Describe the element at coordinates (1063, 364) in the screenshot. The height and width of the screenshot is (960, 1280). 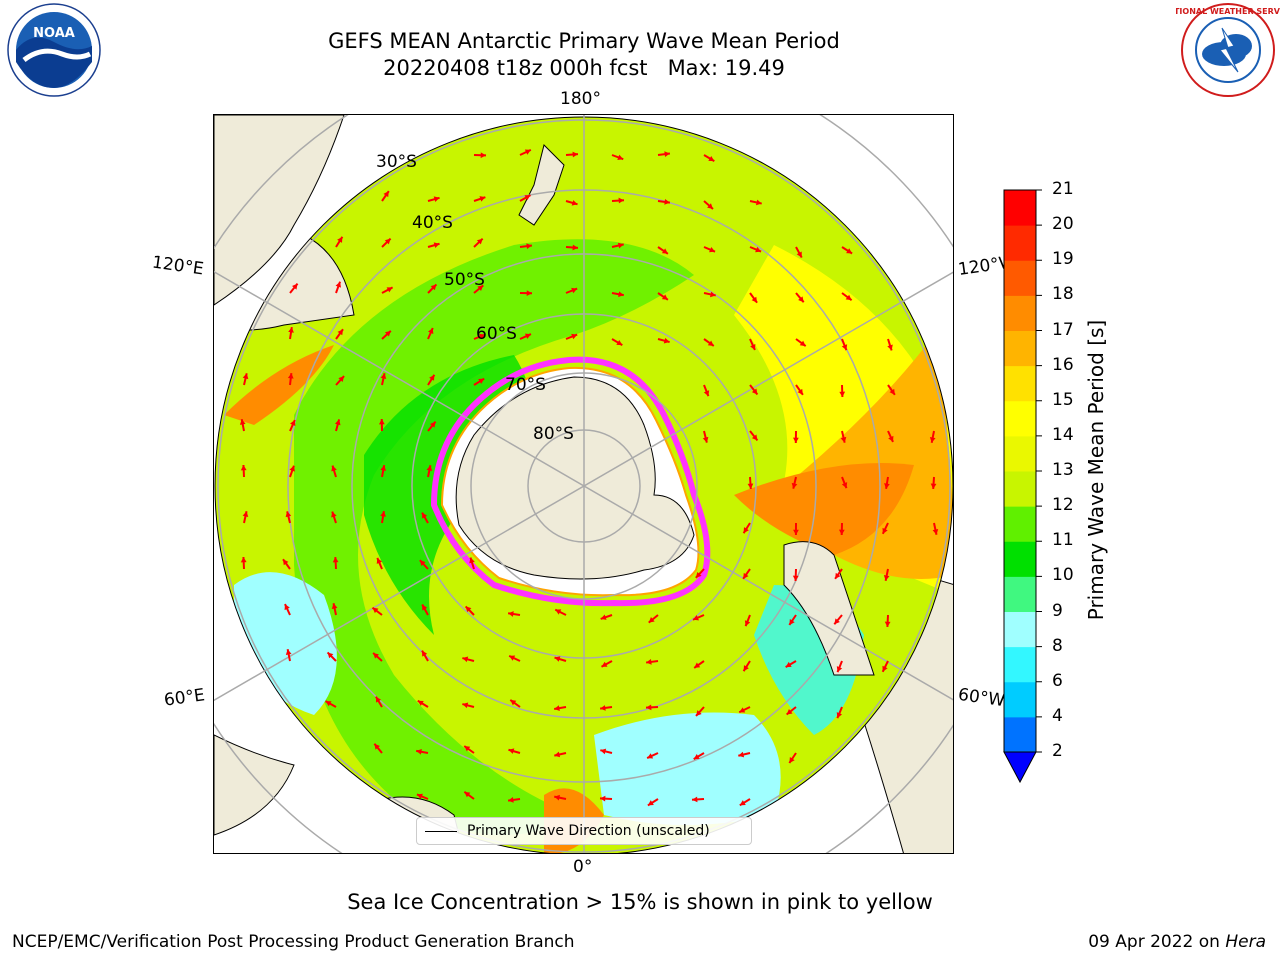
I see `colorbar-tick-label: 16` at that location.